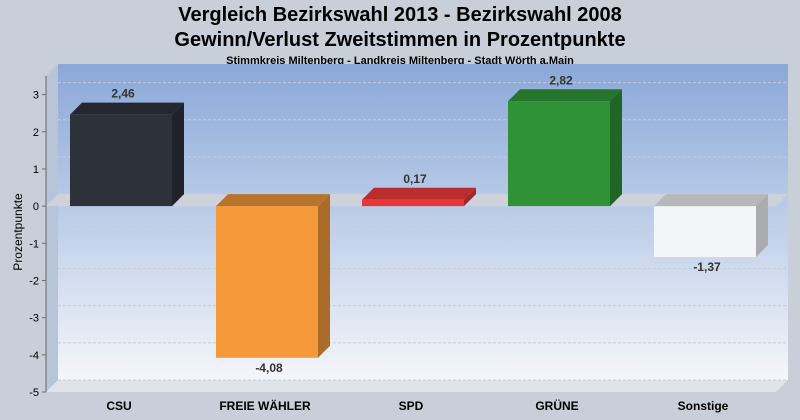  I want to click on bar-freie-wähler, so click(273, 276).